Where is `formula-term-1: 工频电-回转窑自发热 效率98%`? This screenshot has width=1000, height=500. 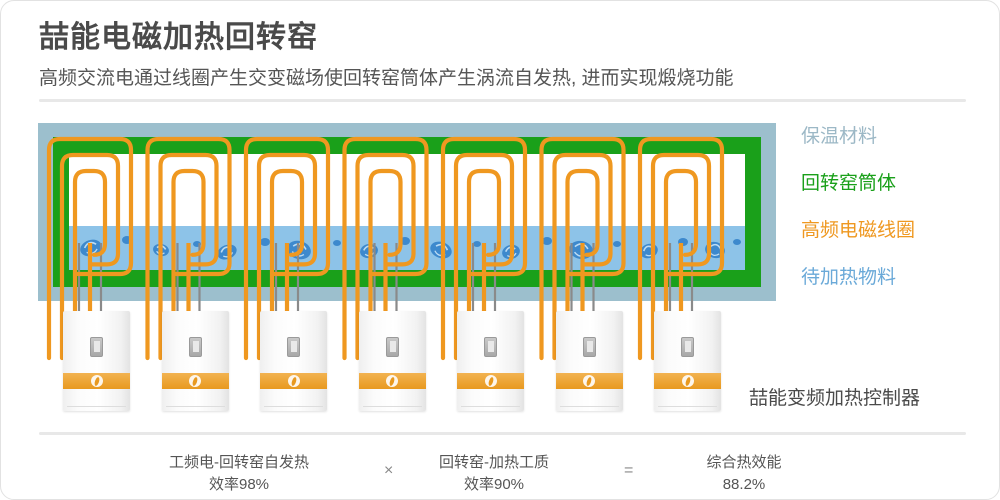 formula-term-1: 工频电-回转窑自发热 效率98% is located at coordinates (239, 474).